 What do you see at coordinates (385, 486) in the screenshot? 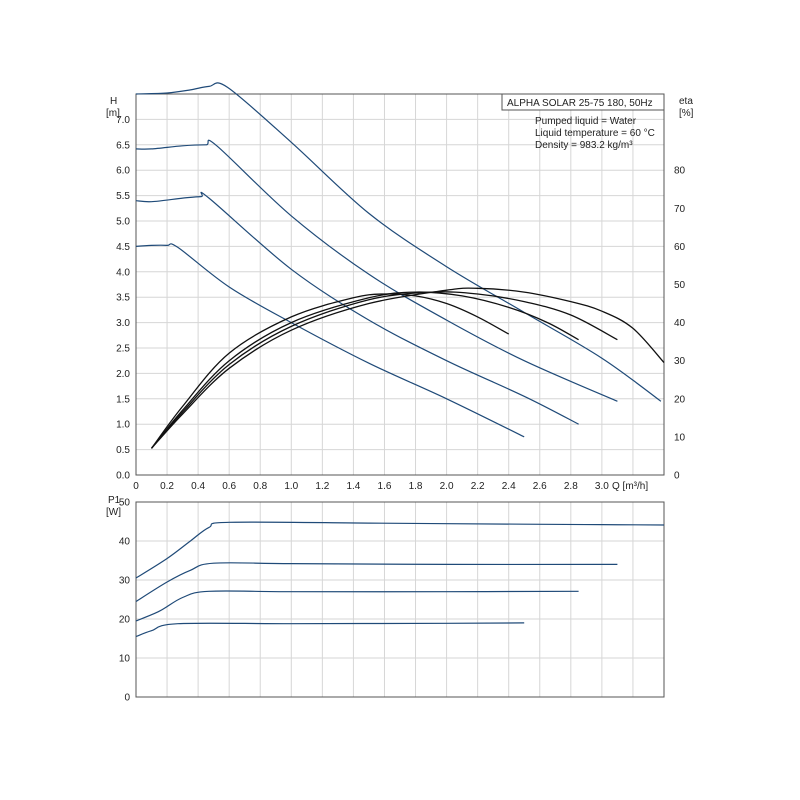
I see `x-tick-label: 1.6` at bounding box center [385, 486].